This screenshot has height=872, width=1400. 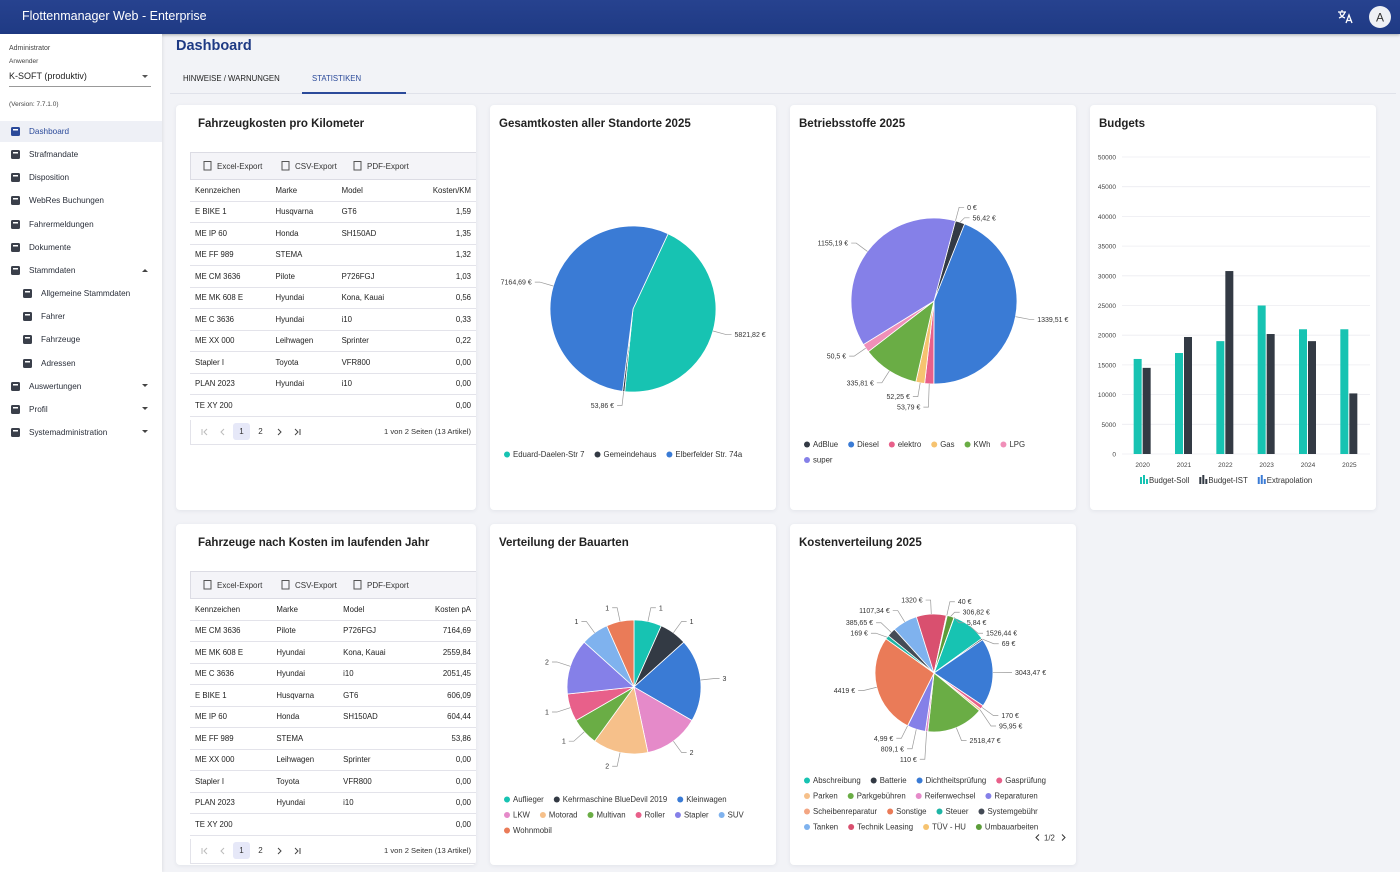 I want to click on legend-item: Budget-IST, so click(x=1223, y=480).